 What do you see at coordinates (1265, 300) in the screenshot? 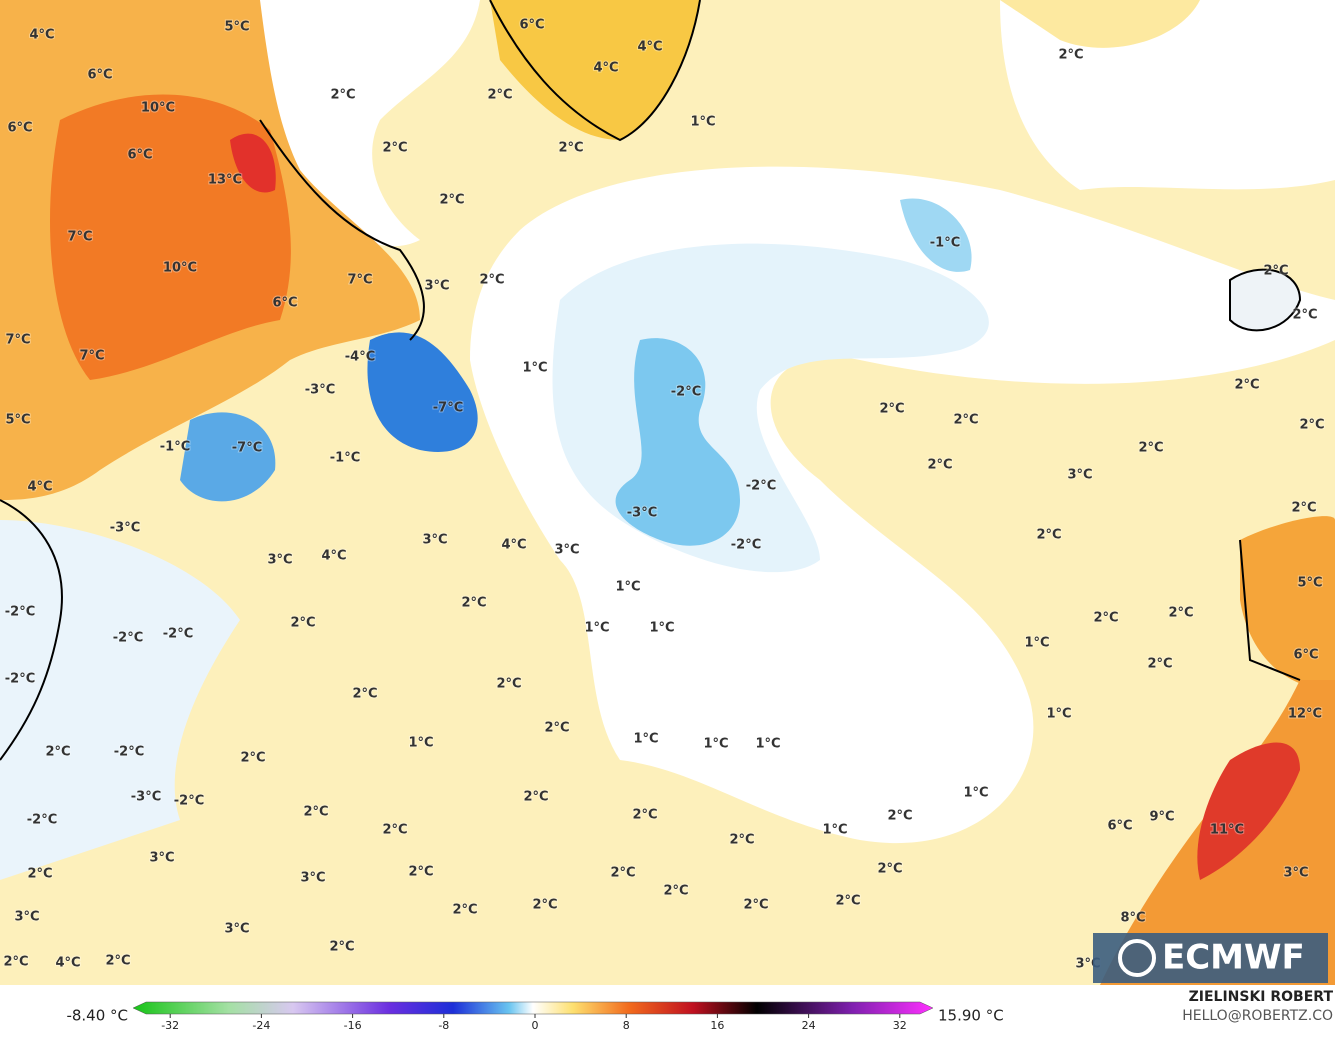
I see `land-outline` at bounding box center [1265, 300].